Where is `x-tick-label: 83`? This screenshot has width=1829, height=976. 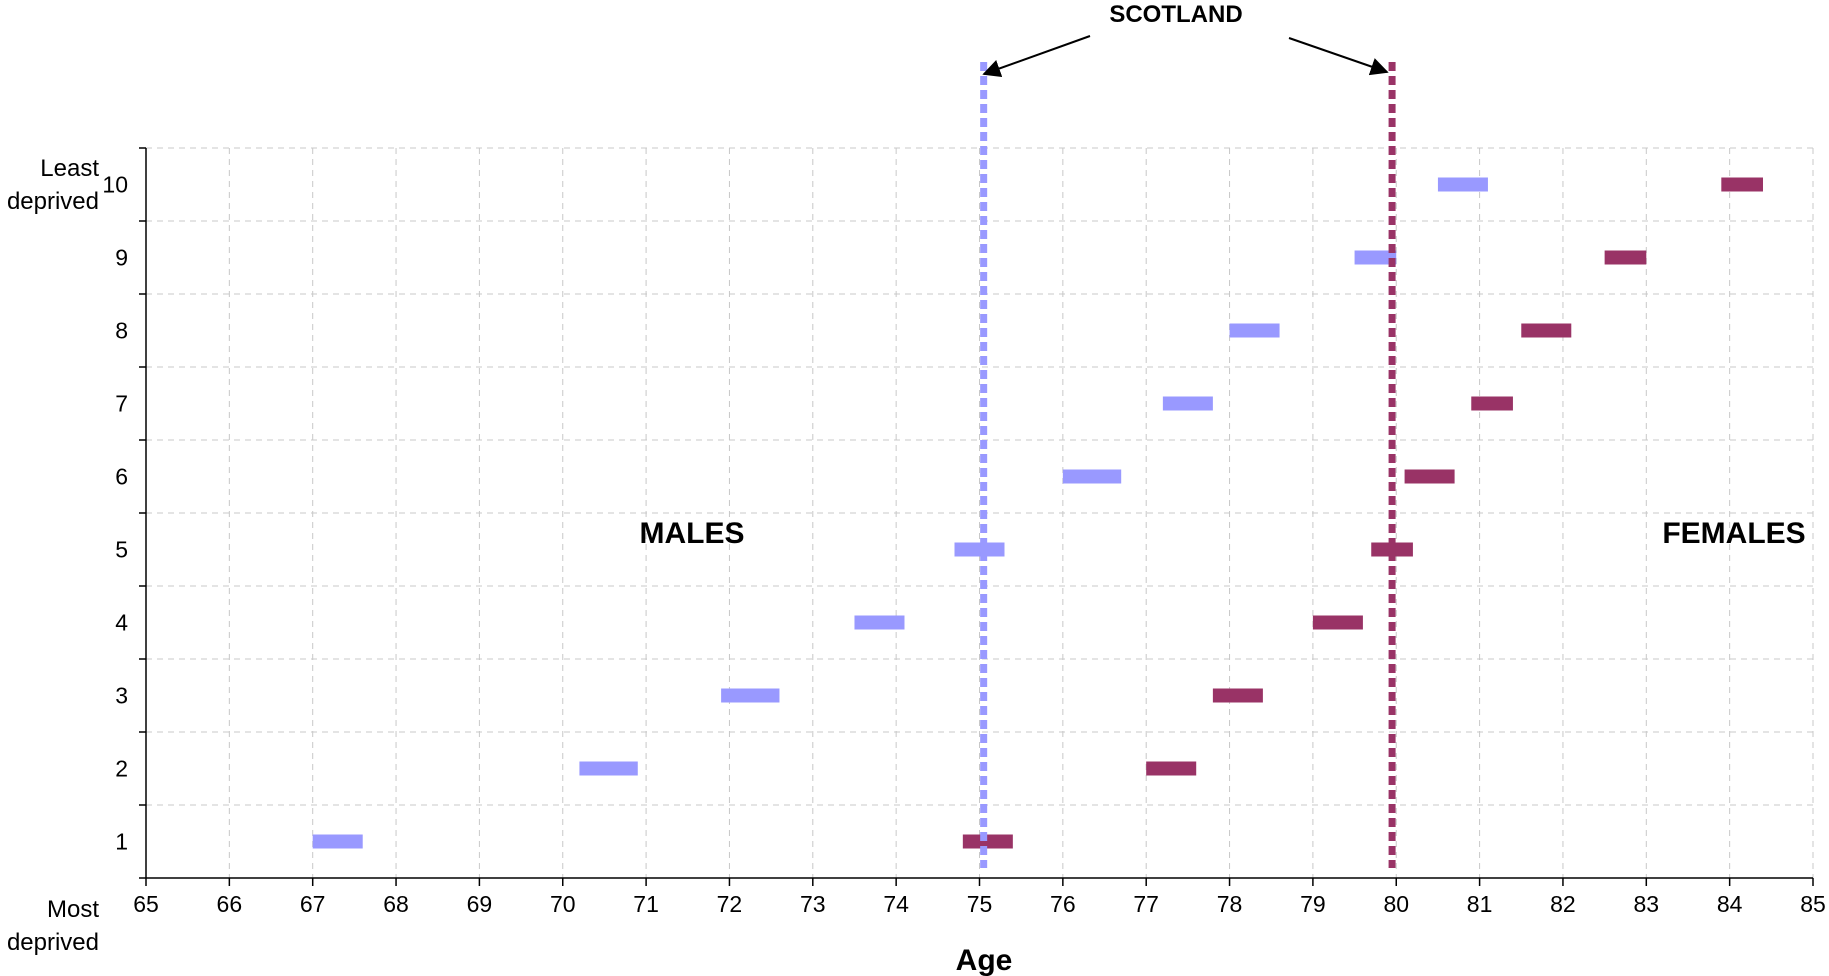 x-tick-label: 83 is located at coordinates (1647, 904).